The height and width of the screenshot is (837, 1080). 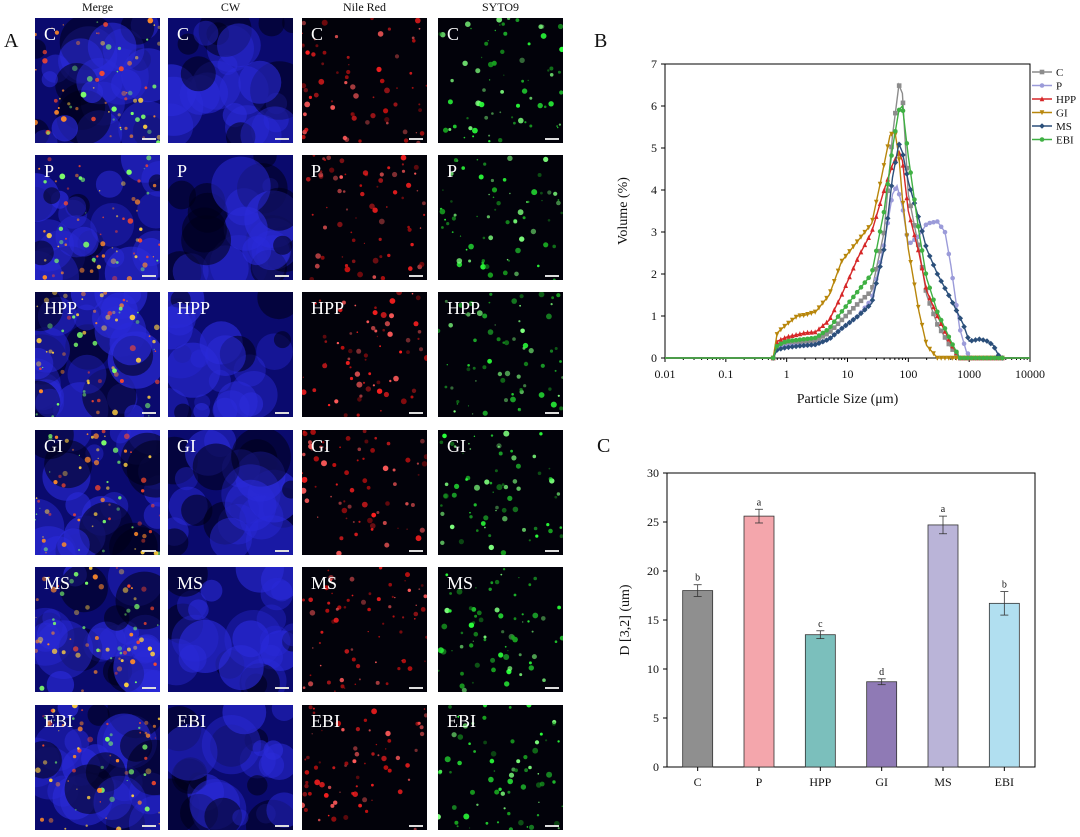 What do you see at coordinates (49, 171) in the screenshot?
I see `micrograph-label: P` at bounding box center [49, 171].